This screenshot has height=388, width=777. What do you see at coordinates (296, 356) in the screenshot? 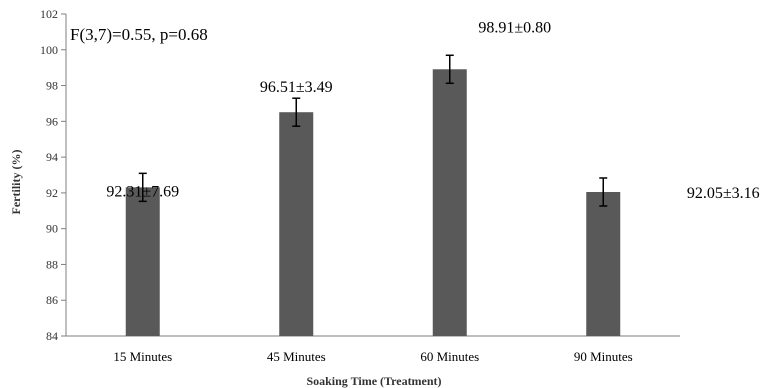
I see `x-tick-label: 45 Minutes` at bounding box center [296, 356].